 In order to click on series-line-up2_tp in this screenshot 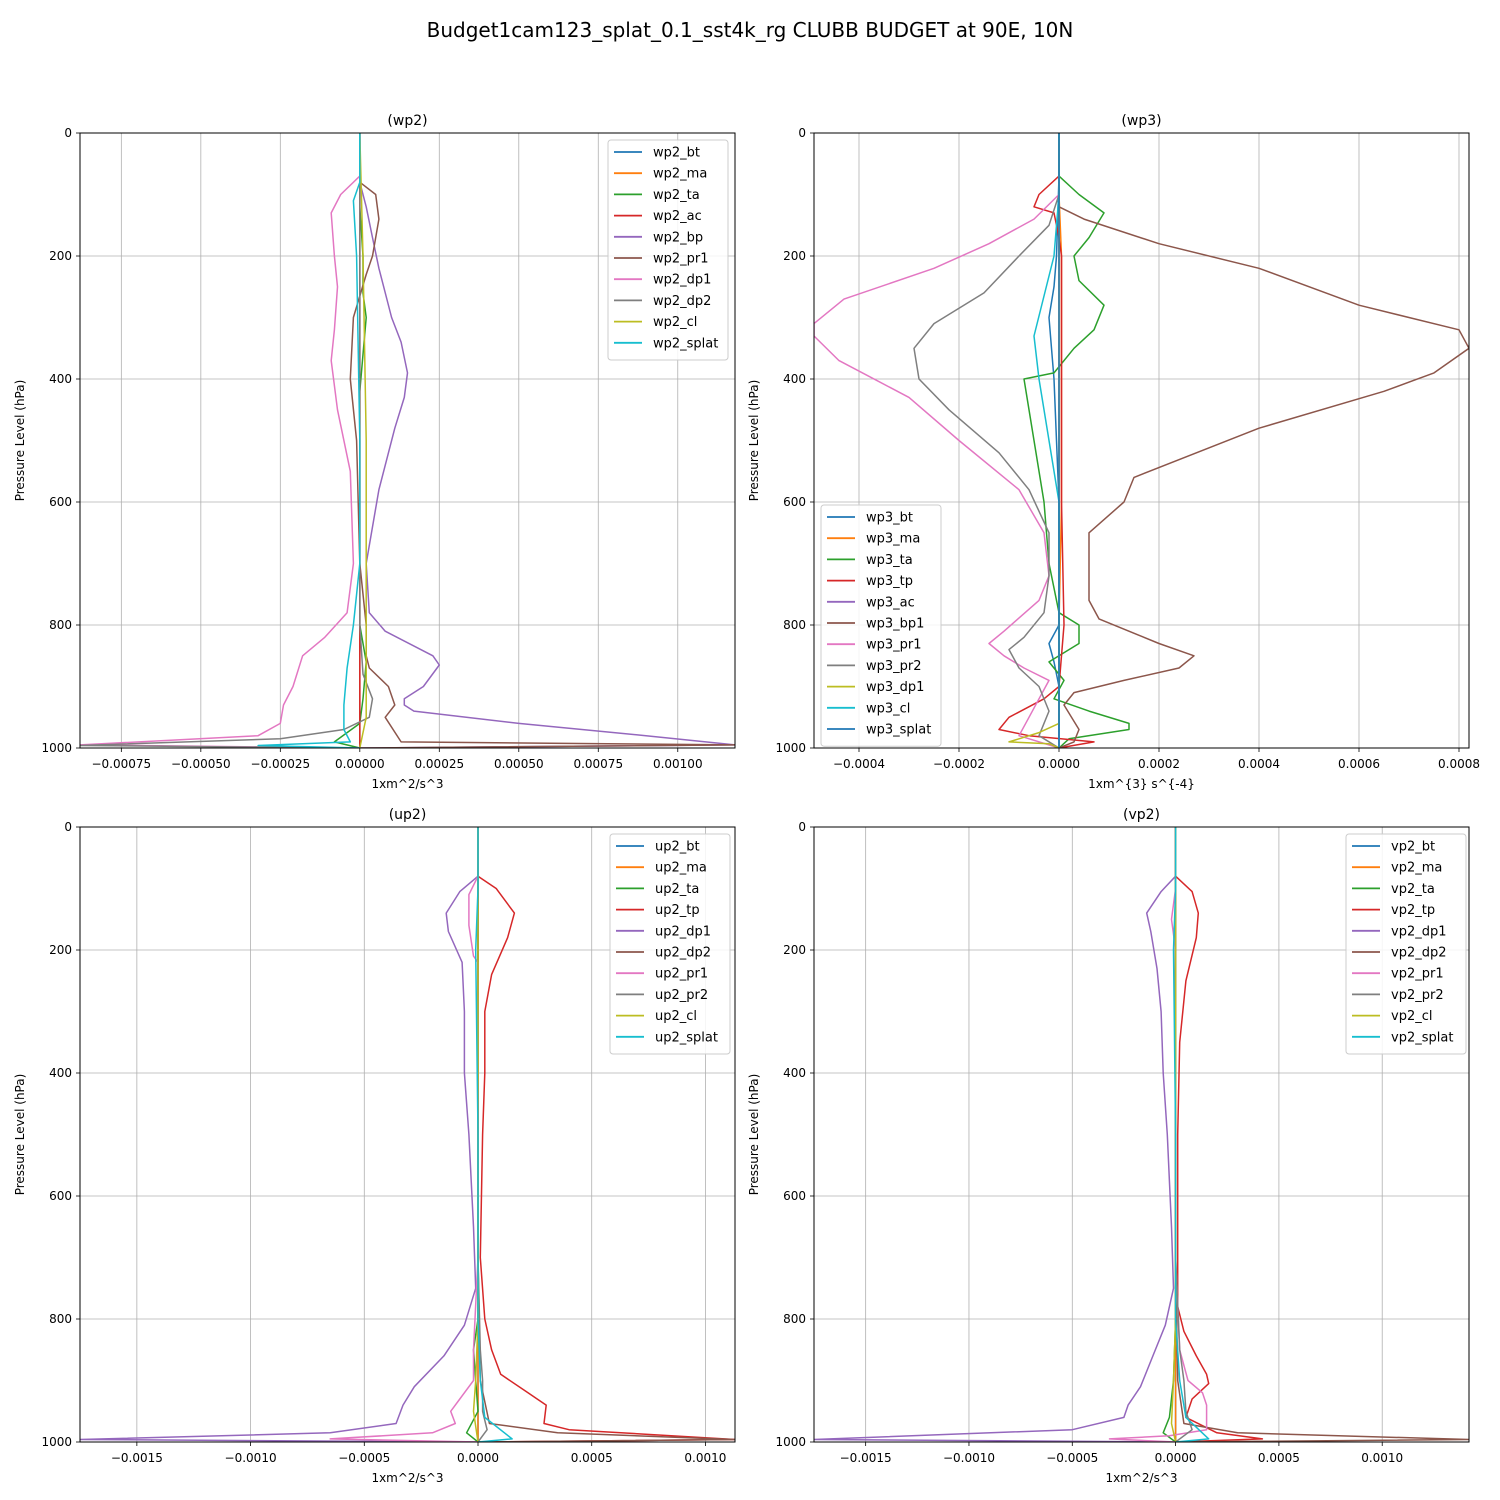, I will do `click(606, 1134)`.